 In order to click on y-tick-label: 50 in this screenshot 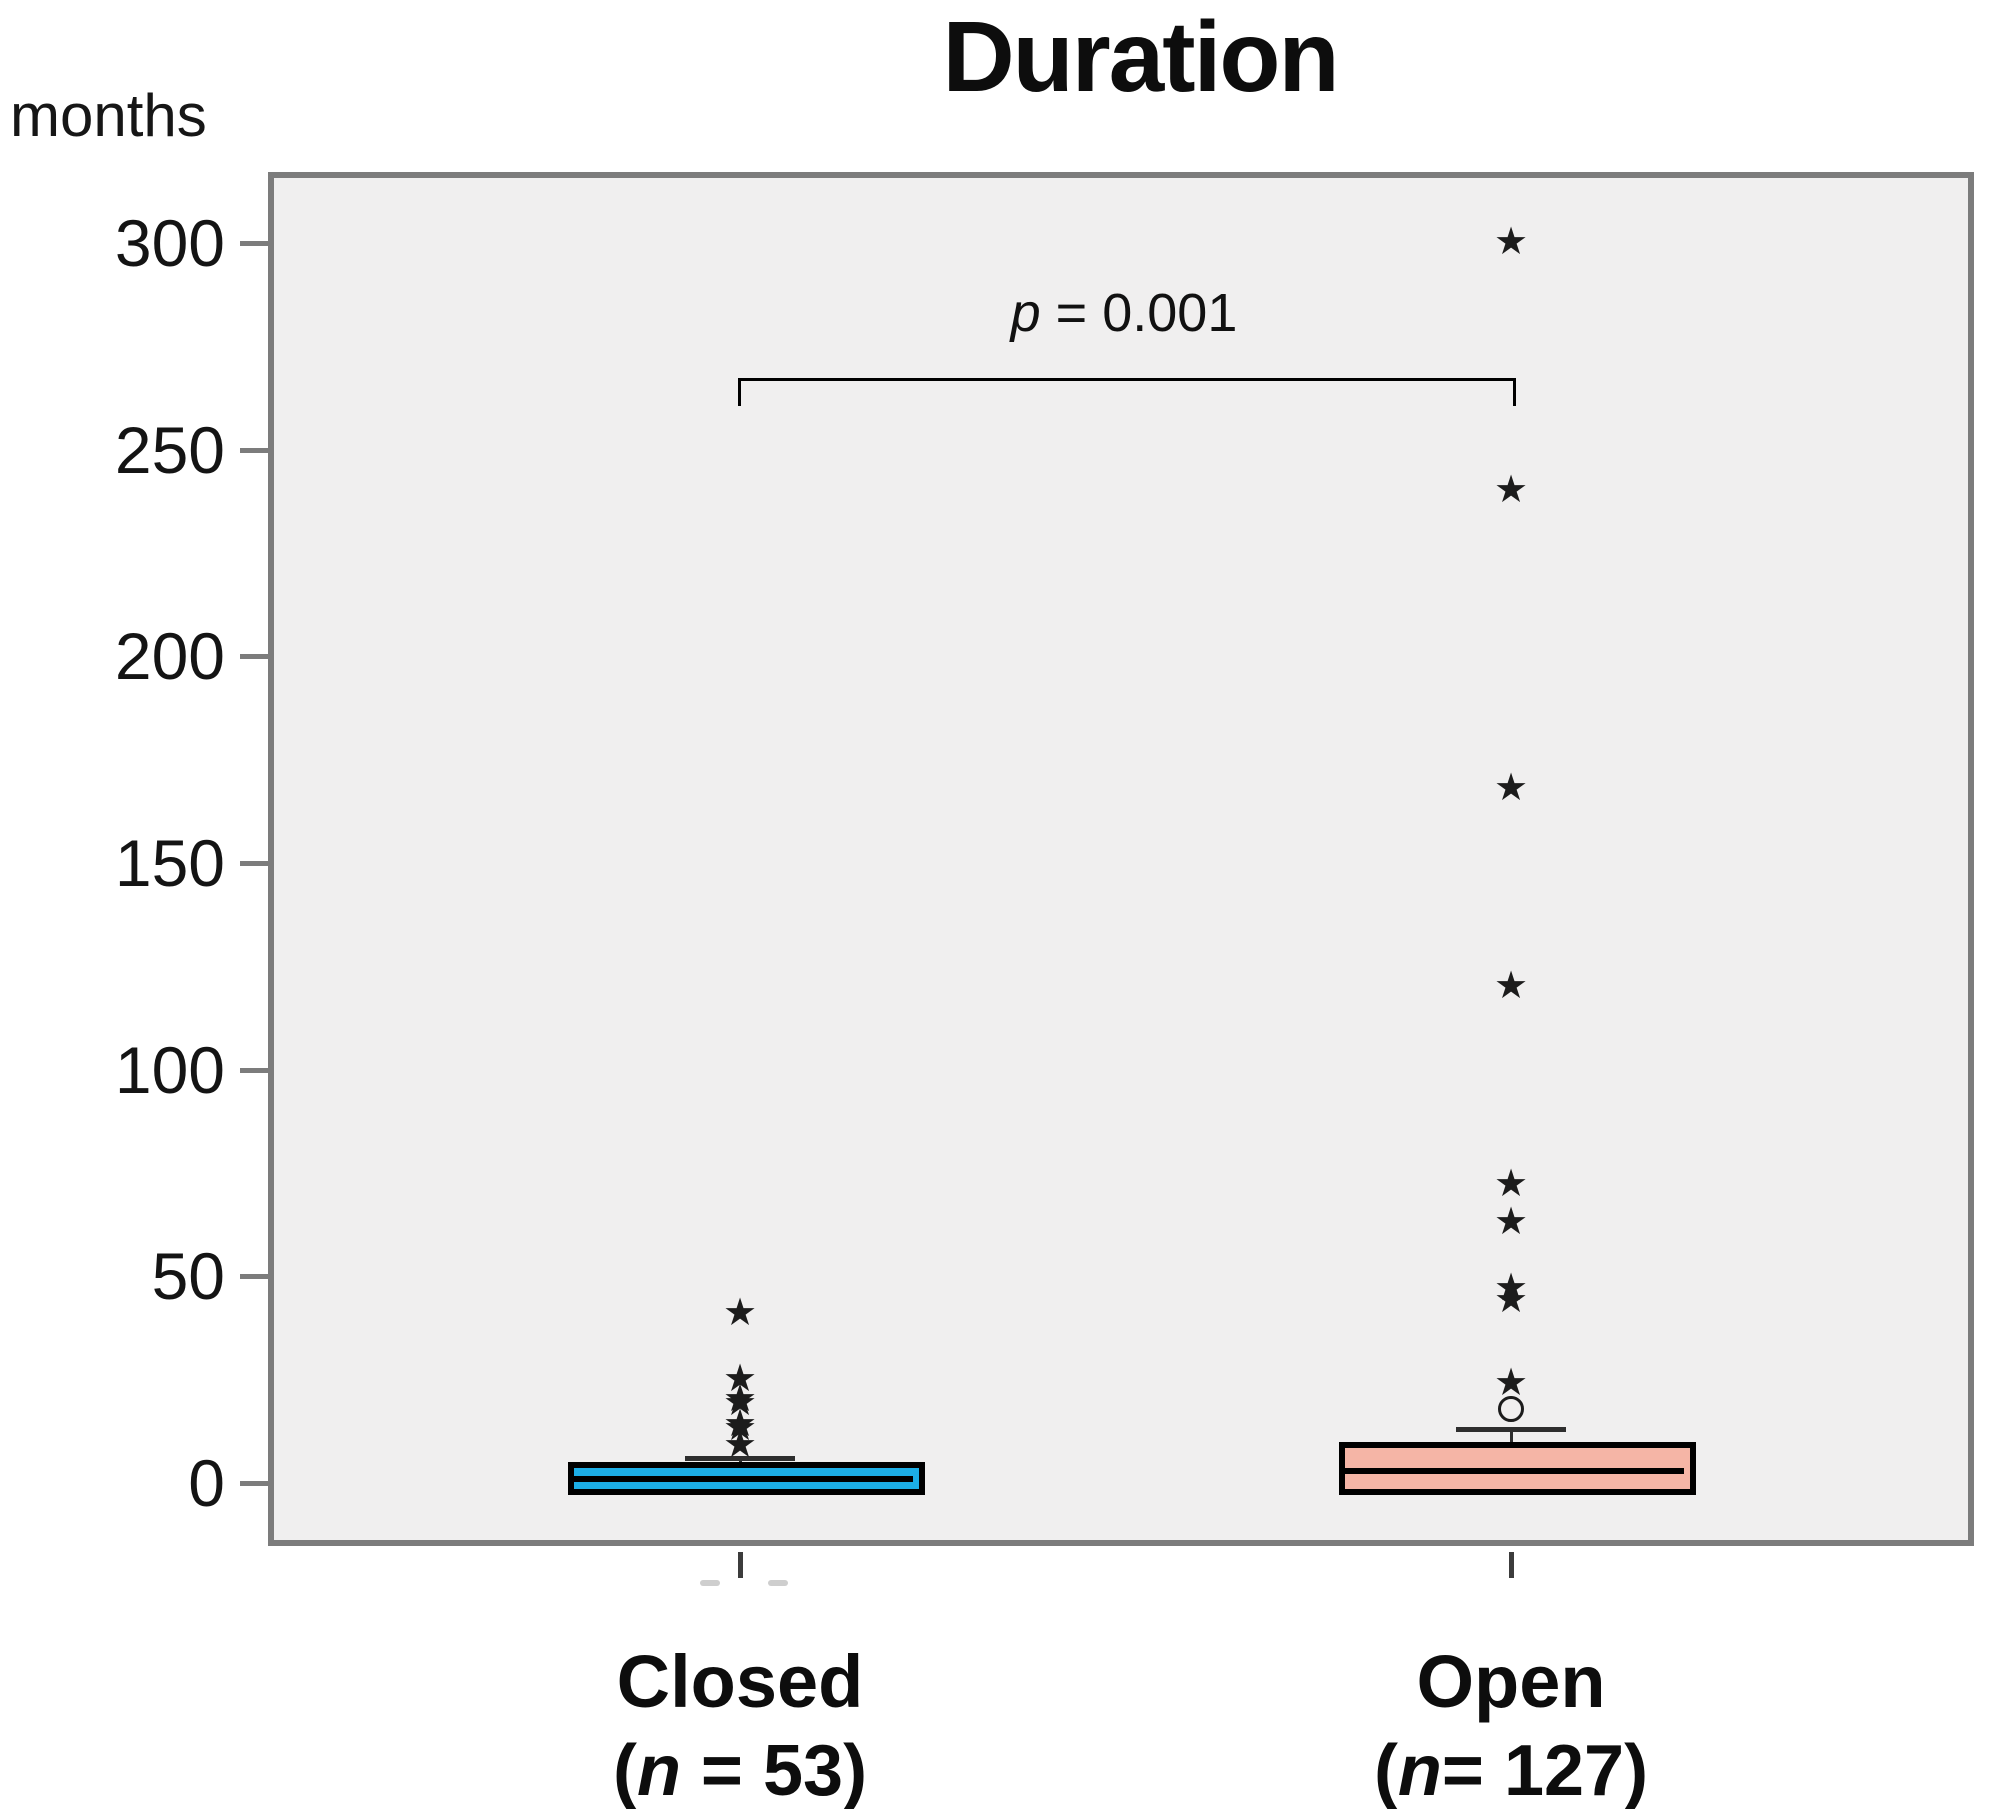, I will do `click(188, 1276)`.